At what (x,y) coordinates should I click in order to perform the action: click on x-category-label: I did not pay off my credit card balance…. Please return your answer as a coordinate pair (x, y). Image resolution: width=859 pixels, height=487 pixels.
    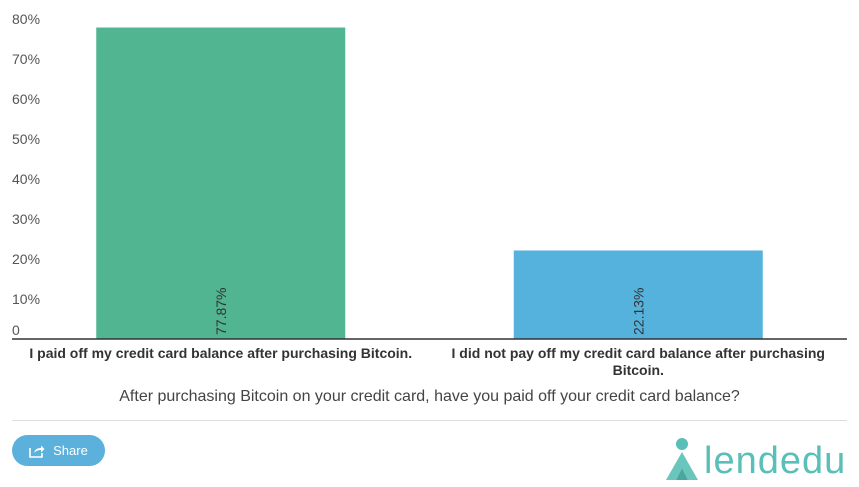
    Looking at the image, I should click on (638, 353).